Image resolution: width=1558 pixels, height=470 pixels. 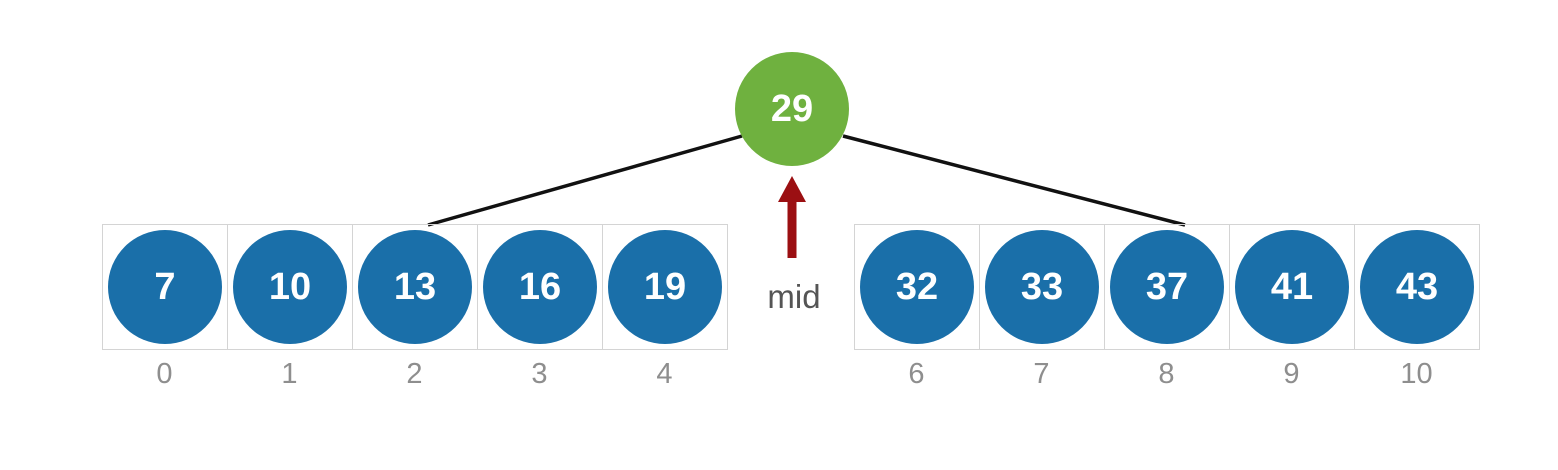 I want to click on array-node: 19, so click(x=665, y=287).